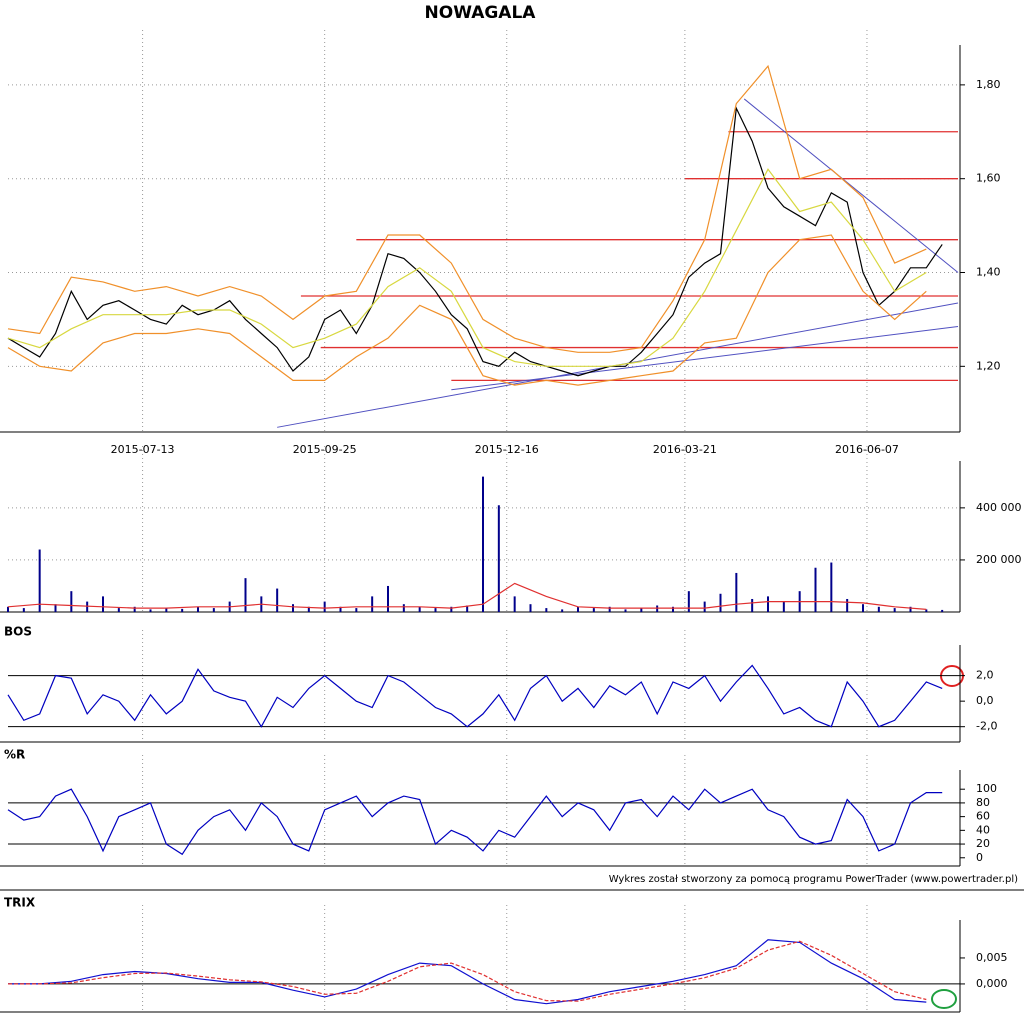 Image resolution: width=1024 pixels, height=1020 pixels. Describe the element at coordinates (685, 449) in the screenshot. I see `x-tick-label: 2016-03-21` at that location.